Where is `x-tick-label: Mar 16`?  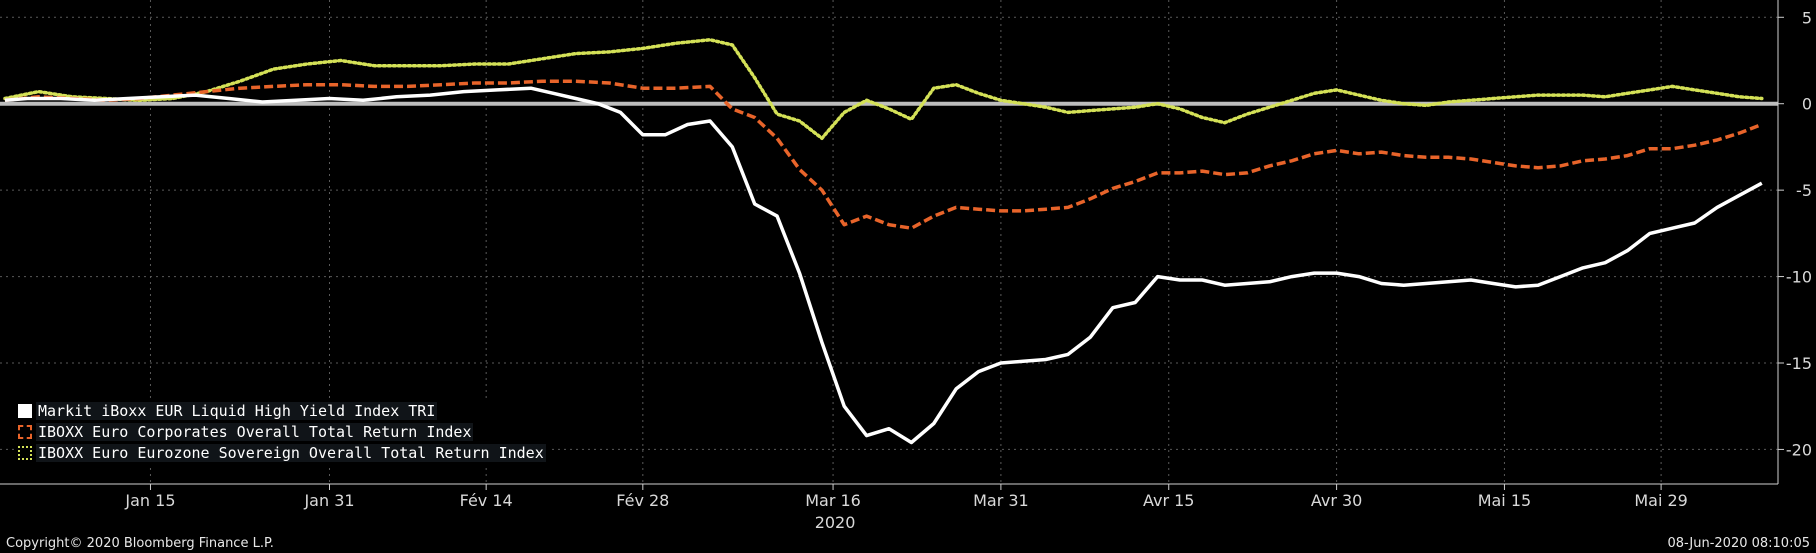 x-tick-label: Mar 16 is located at coordinates (833, 500).